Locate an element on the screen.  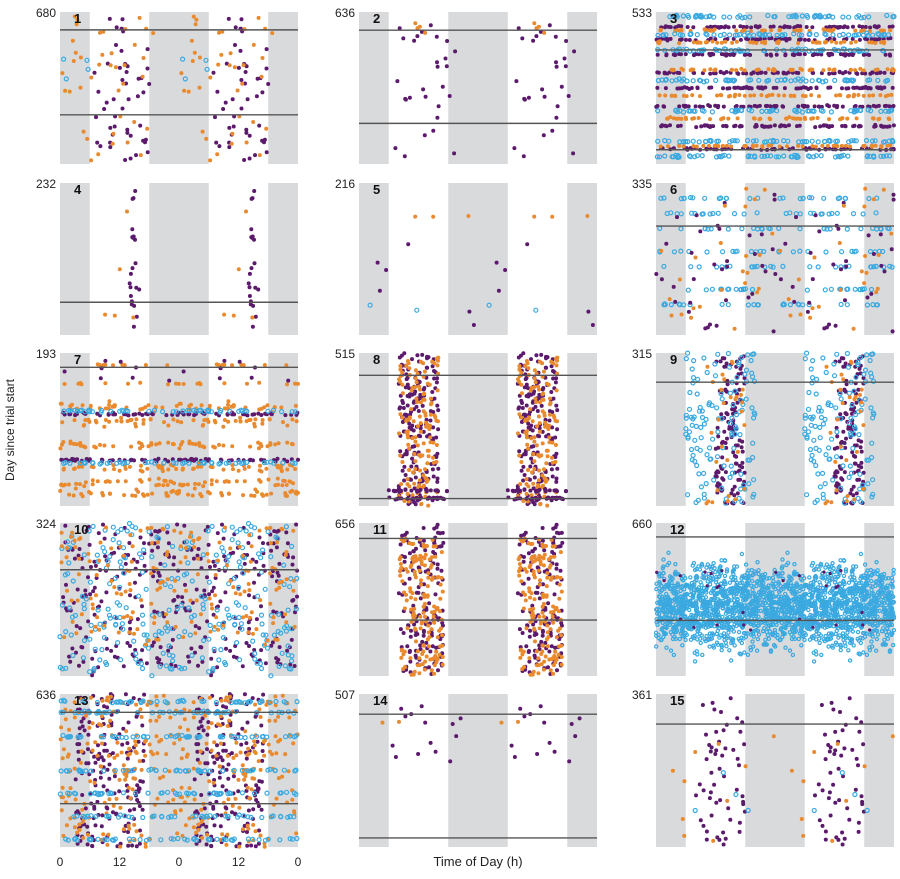
panel-5-point is located at coordinates (469, 311).